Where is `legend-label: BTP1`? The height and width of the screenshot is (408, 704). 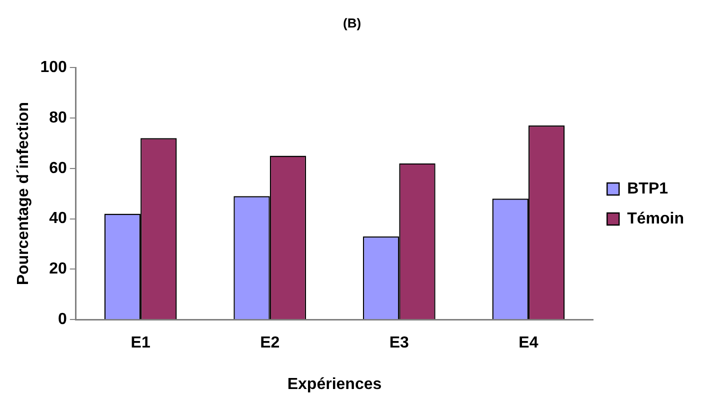 legend-label: BTP1 is located at coordinates (647, 189).